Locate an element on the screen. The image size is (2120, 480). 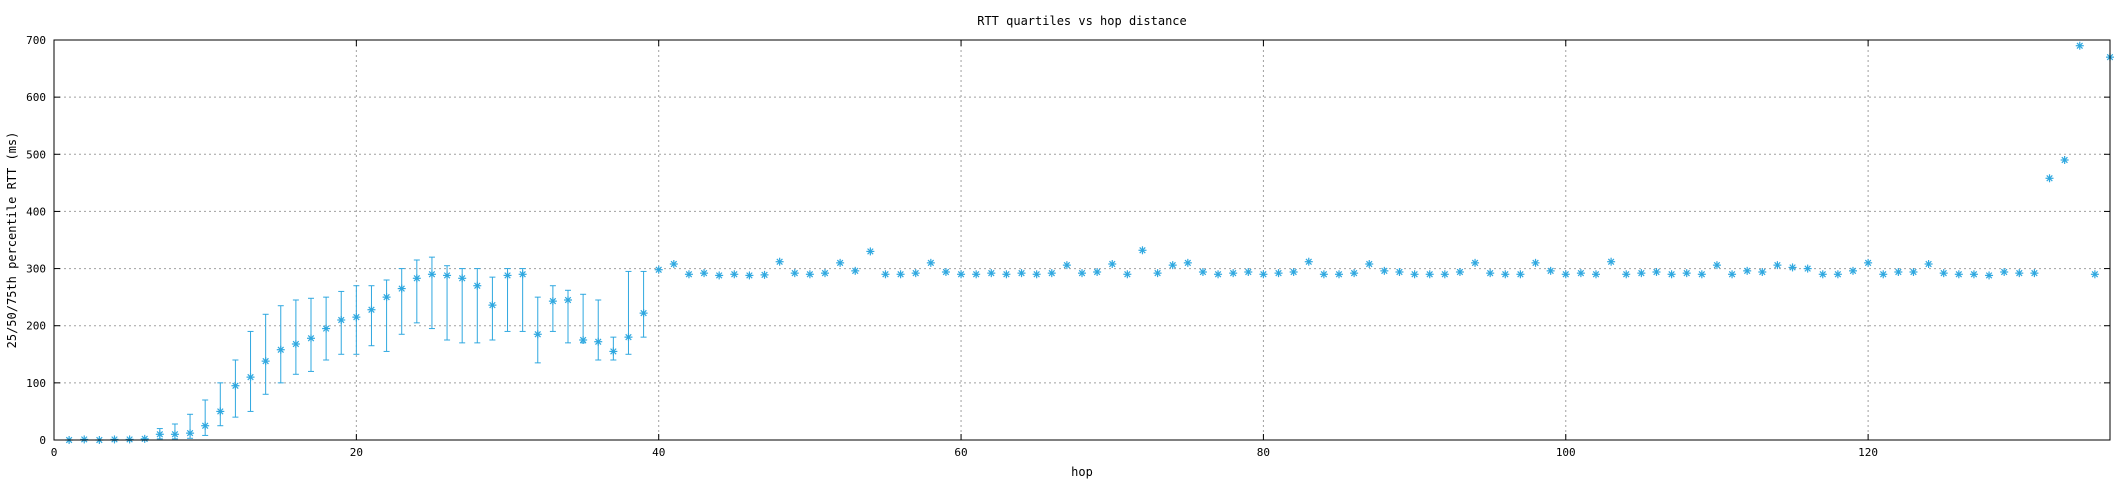
y-tick-label: 700 is located at coordinates (36, 40).